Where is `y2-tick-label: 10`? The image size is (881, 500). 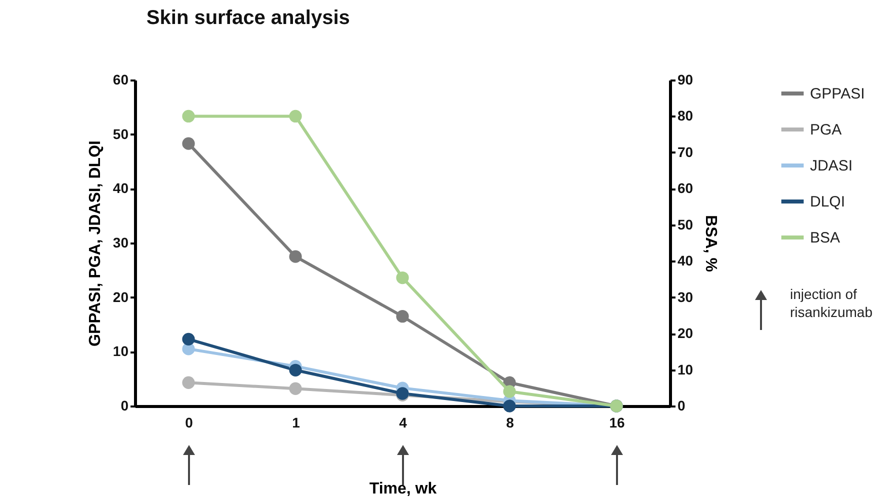 y2-tick-label: 10 is located at coordinates (686, 369).